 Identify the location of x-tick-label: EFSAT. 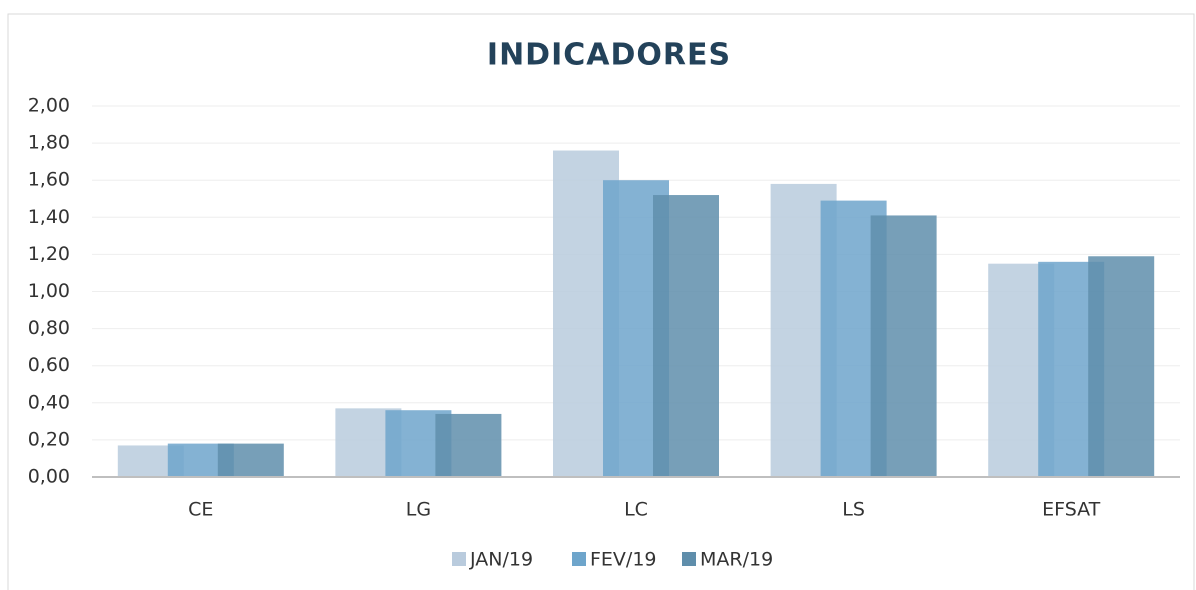
(1071, 510).